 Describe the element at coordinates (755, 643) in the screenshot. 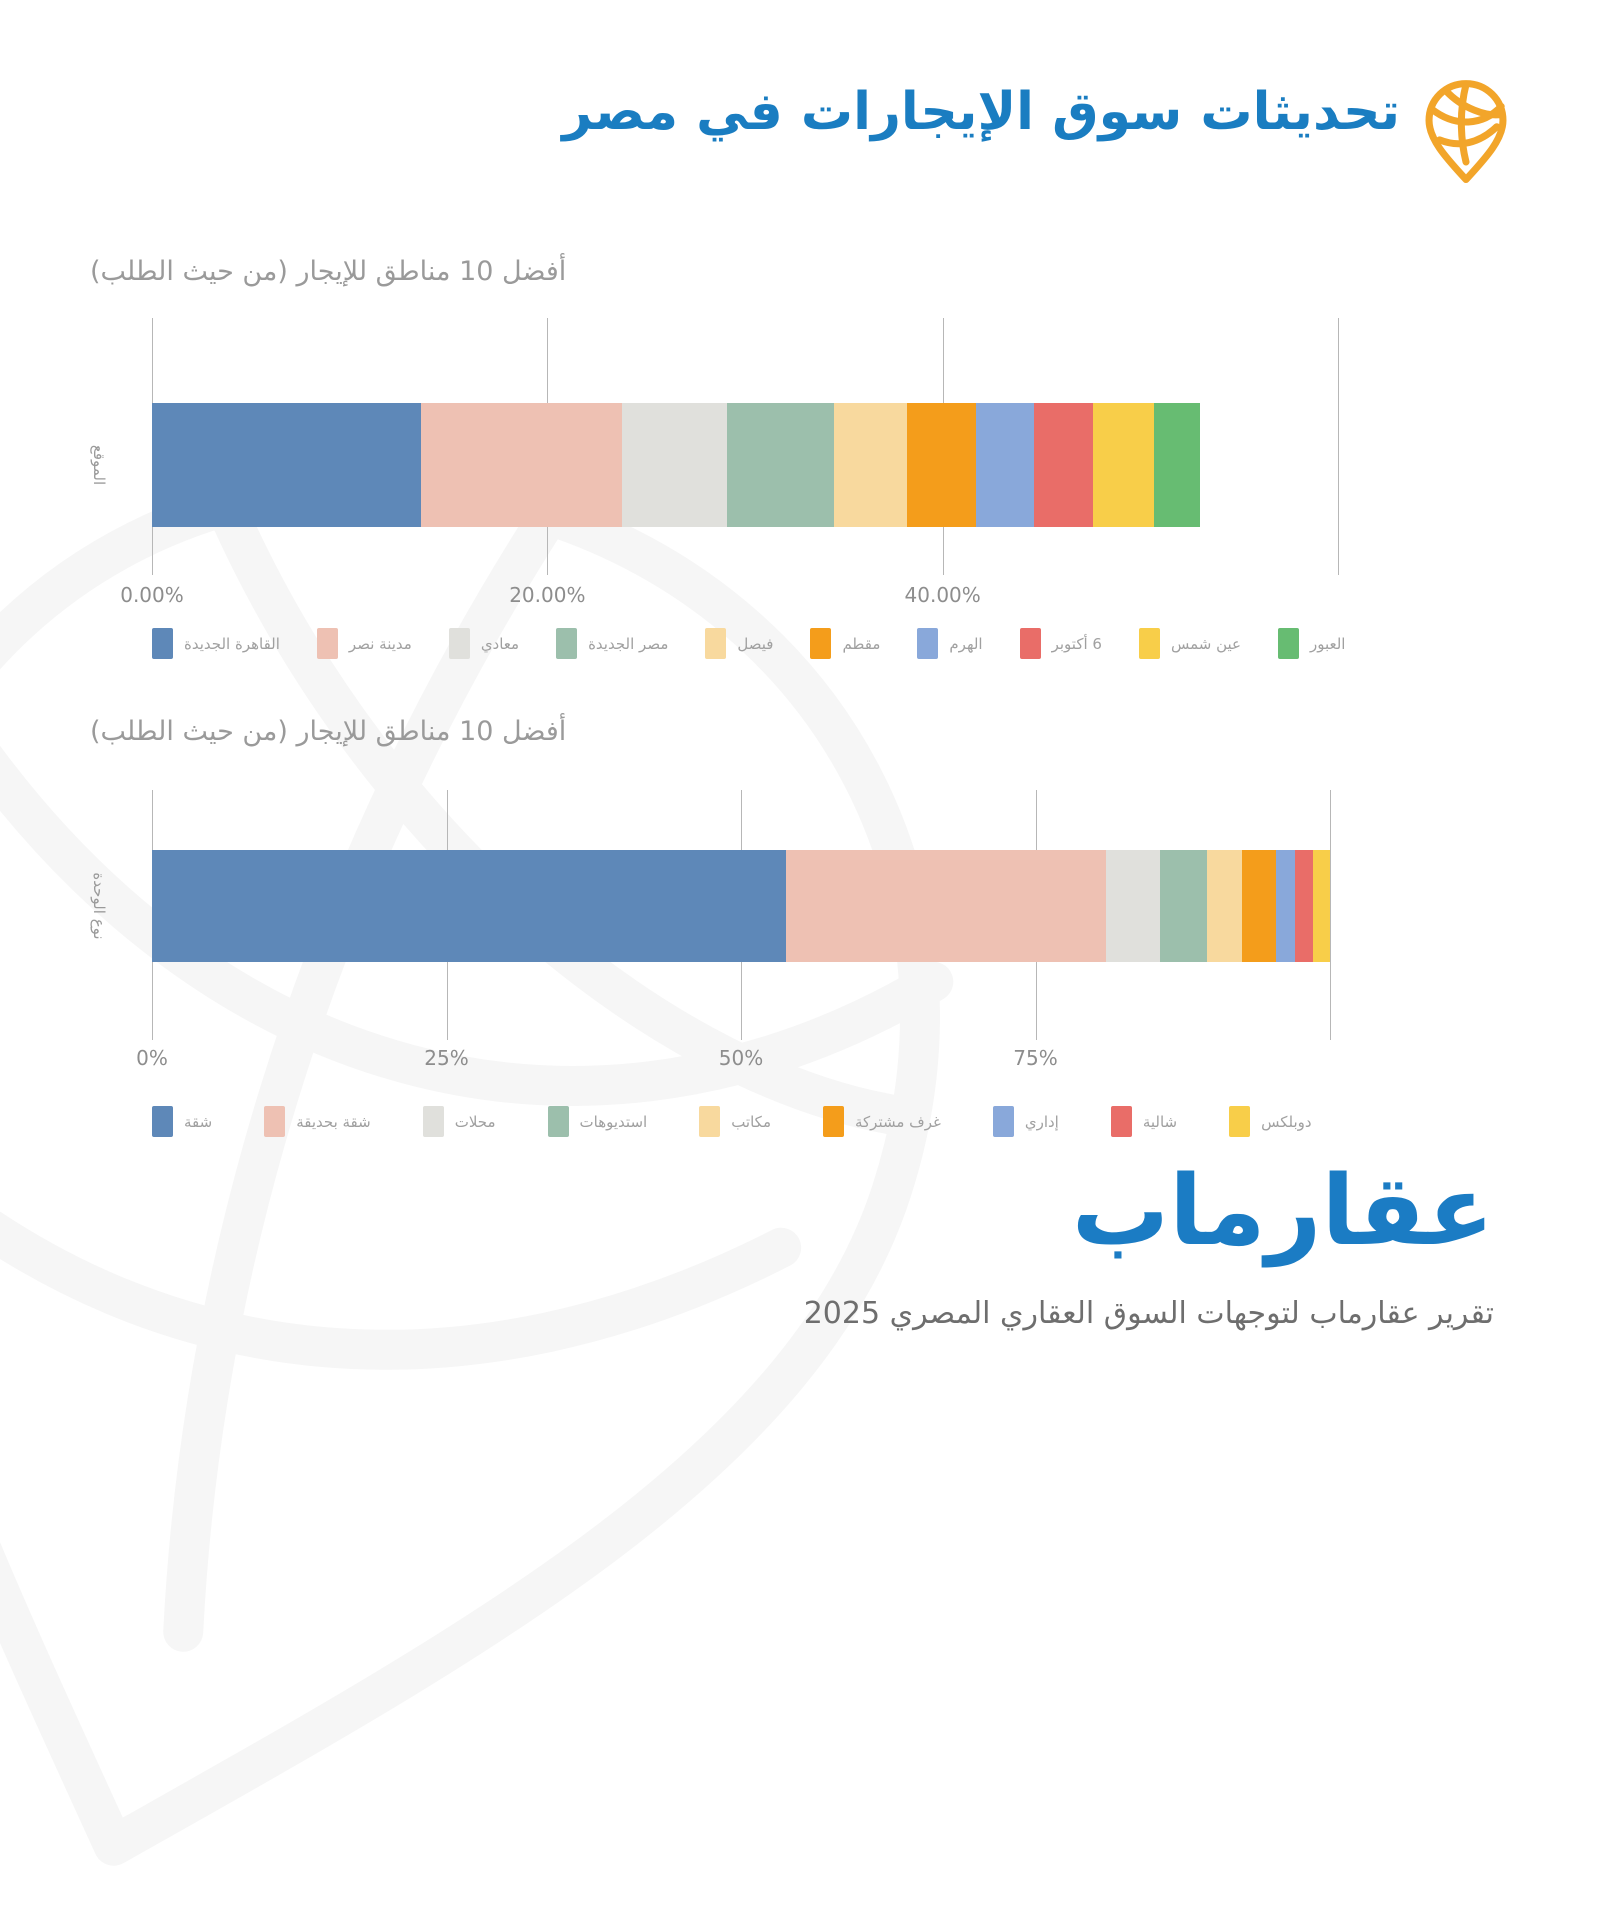

I see `legend-label: فيصل` at that location.